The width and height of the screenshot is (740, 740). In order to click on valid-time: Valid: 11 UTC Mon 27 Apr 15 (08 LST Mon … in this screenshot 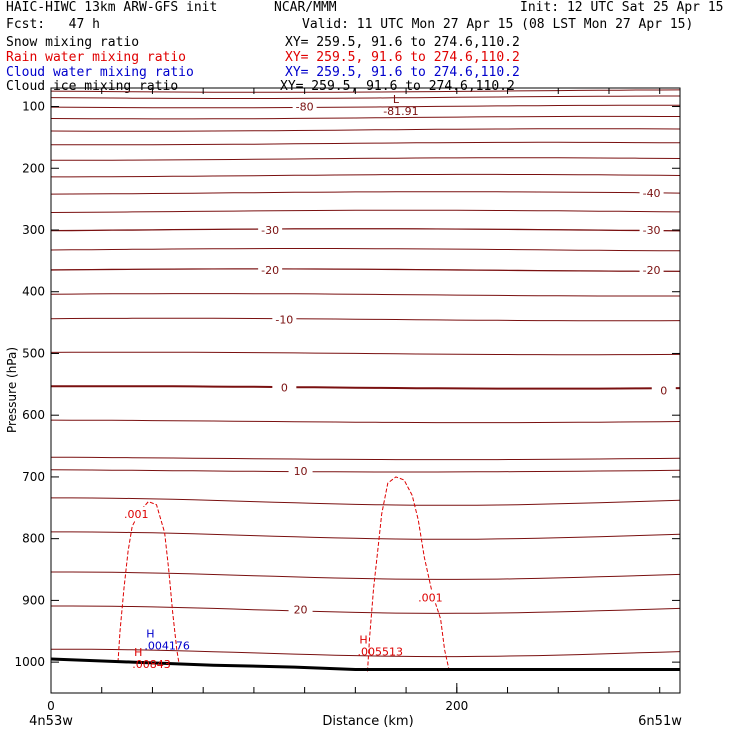, I will do `click(498, 24)`.